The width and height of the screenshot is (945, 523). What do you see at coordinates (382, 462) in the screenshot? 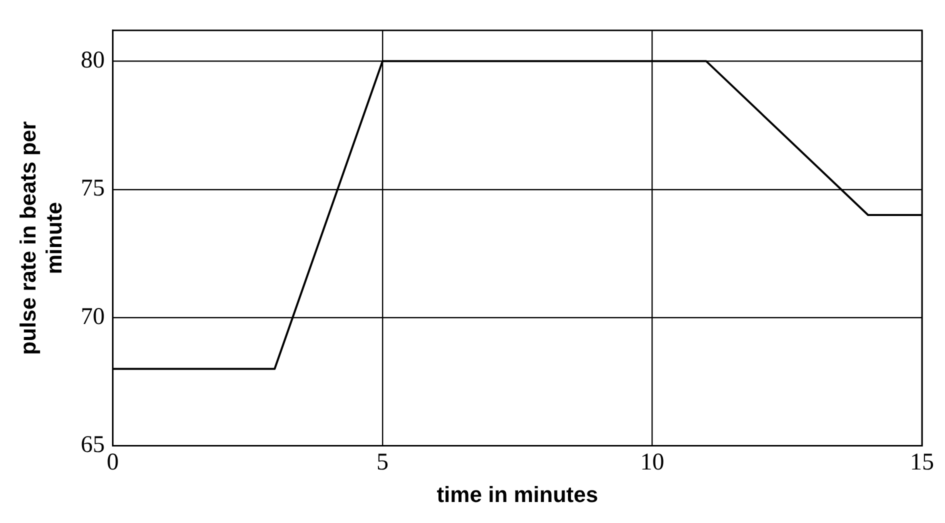
I see `x-tick-label: 5` at bounding box center [382, 462].